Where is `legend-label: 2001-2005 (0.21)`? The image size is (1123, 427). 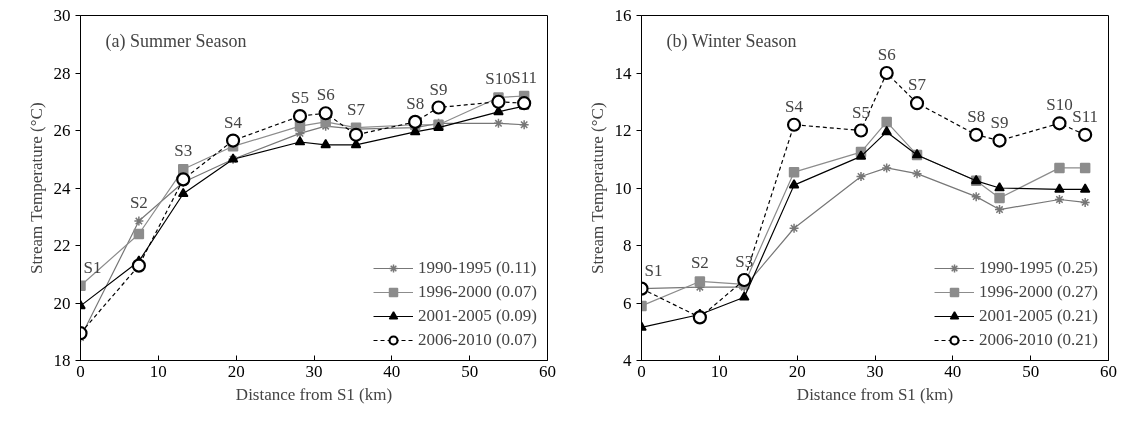
legend-label: 2001-2005 (0.21) is located at coordinates (1038, 316).